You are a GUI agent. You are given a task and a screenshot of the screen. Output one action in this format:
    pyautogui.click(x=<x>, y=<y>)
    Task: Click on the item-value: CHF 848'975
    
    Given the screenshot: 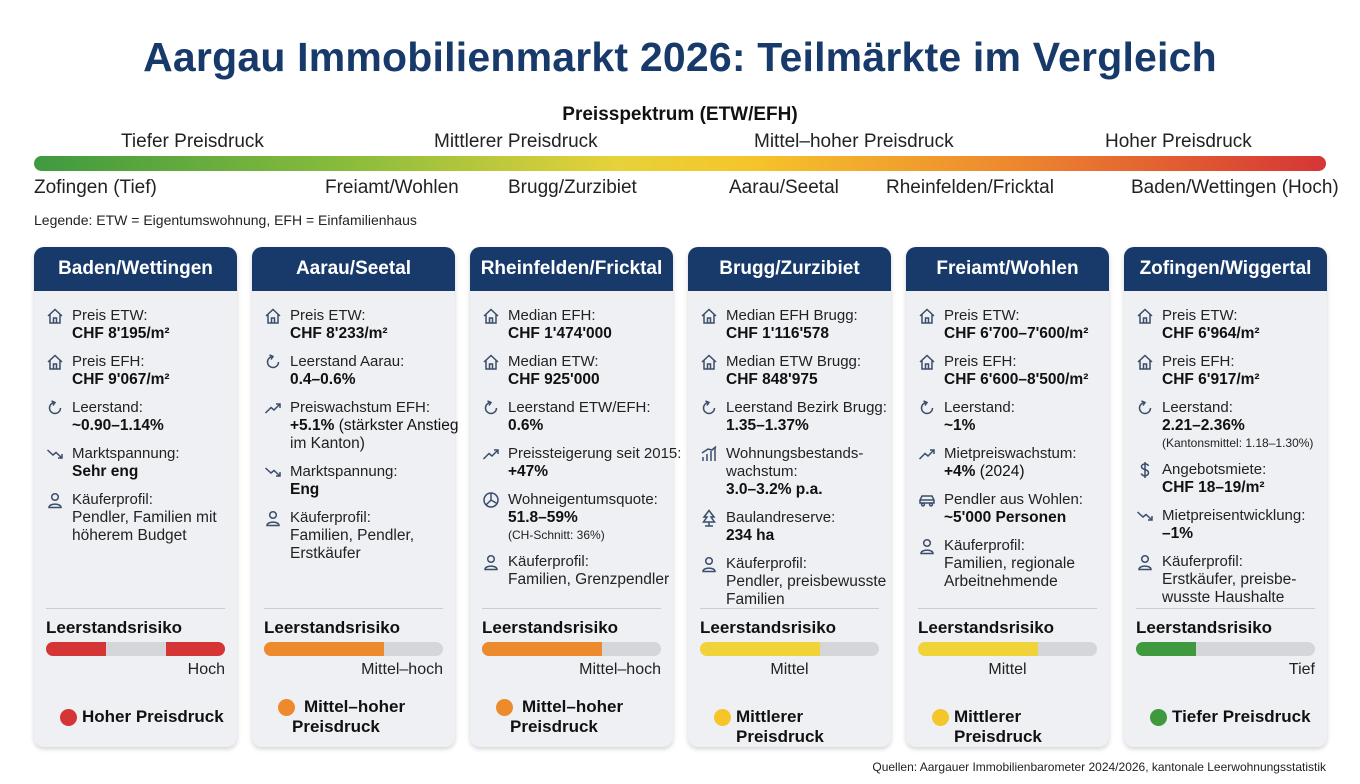 What is the action you would take?
    pyautogui.click(x=772, y=380)
    